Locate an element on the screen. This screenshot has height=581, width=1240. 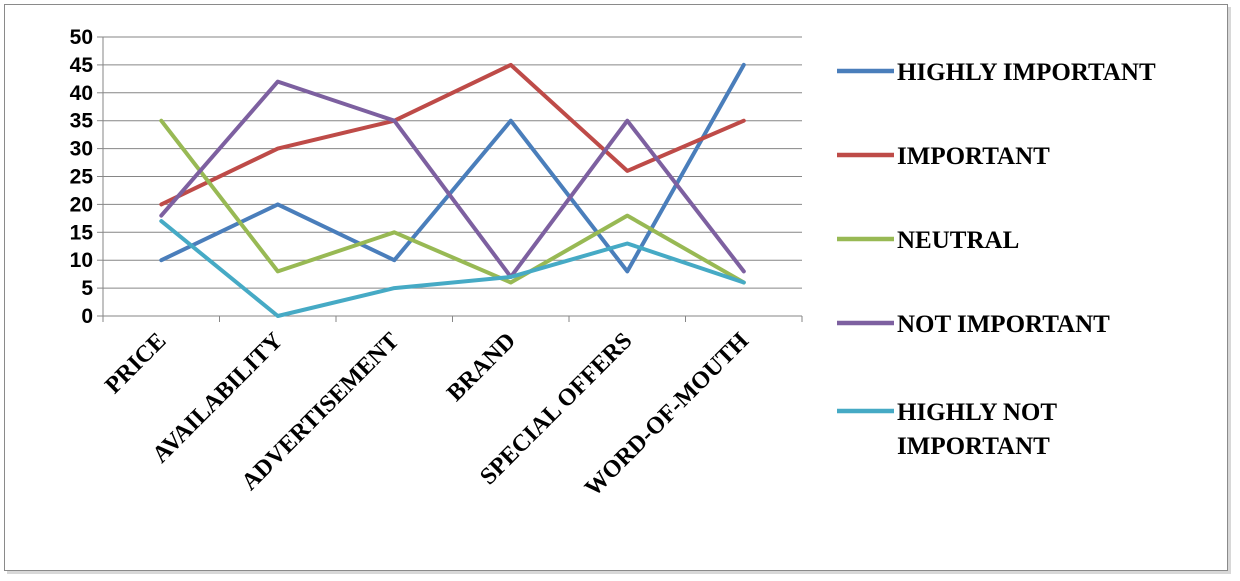
legend-label: HIGHLY NOT is located at coordinates (977, 412).